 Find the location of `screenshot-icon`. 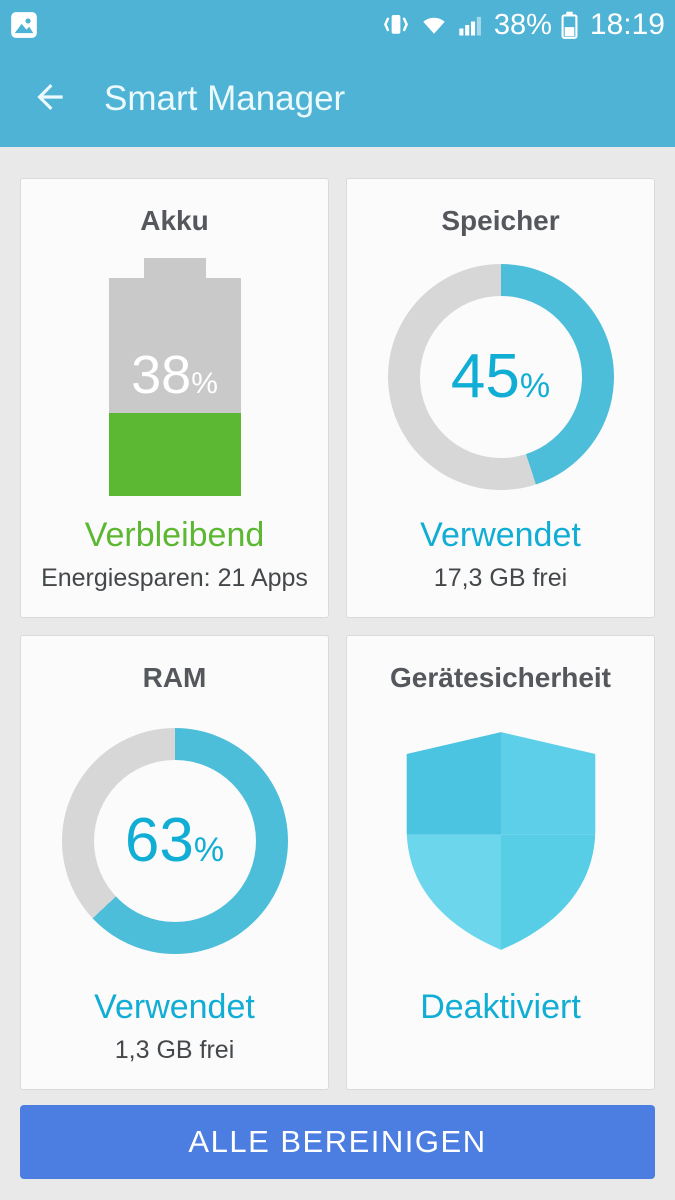

screenshot-icon is located at coordinates (24, 25).